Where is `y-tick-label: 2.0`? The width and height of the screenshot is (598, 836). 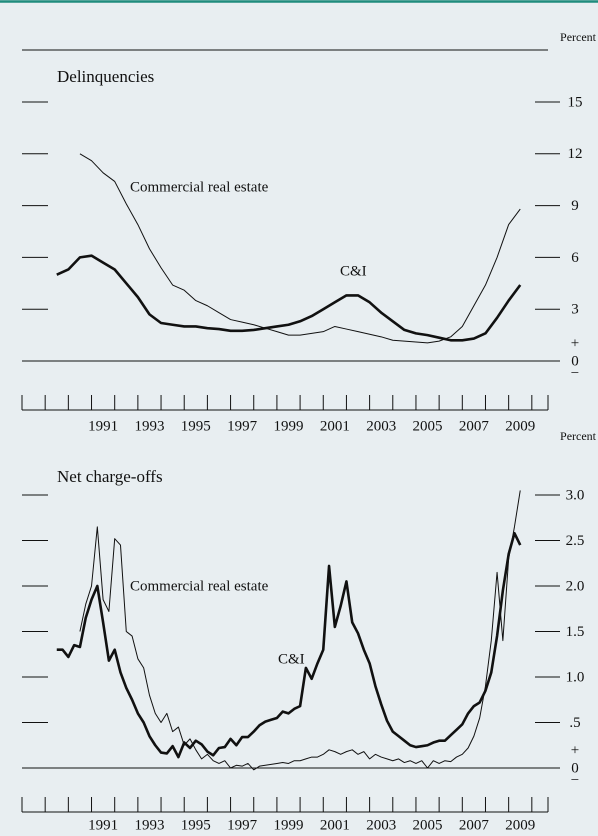
y-tick-label: 2.0 is located at coordinates (575, 586).